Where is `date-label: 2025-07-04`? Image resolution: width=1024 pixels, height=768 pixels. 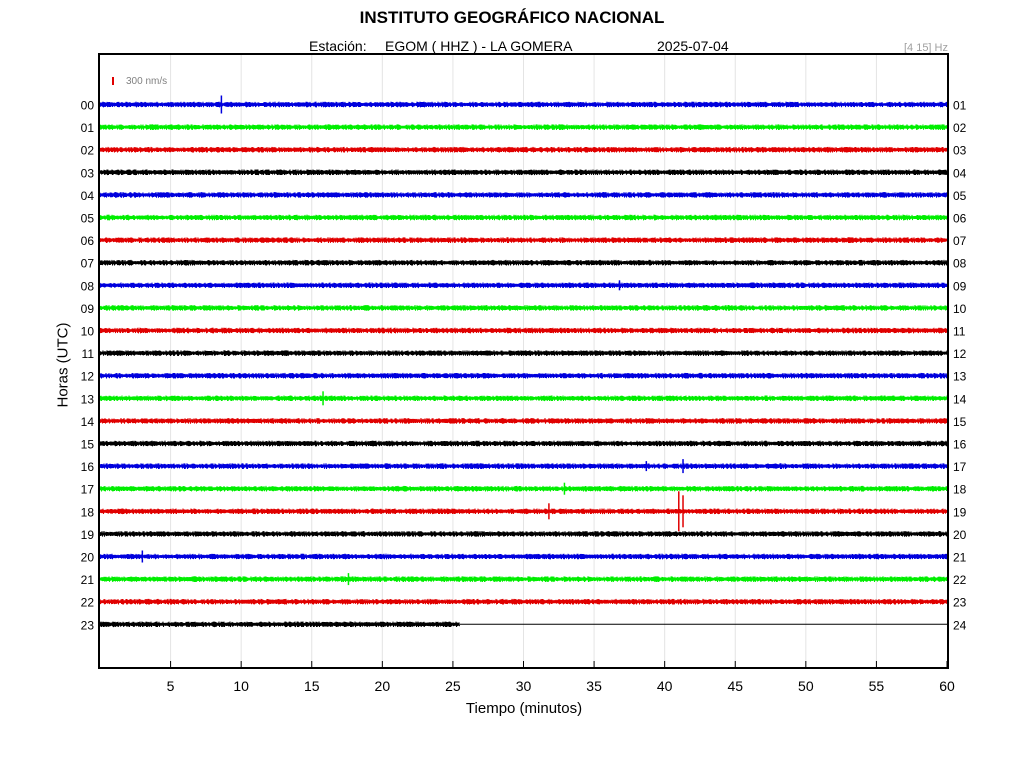 date-label: 2025-07-04 is located at coordinates (693, 46).